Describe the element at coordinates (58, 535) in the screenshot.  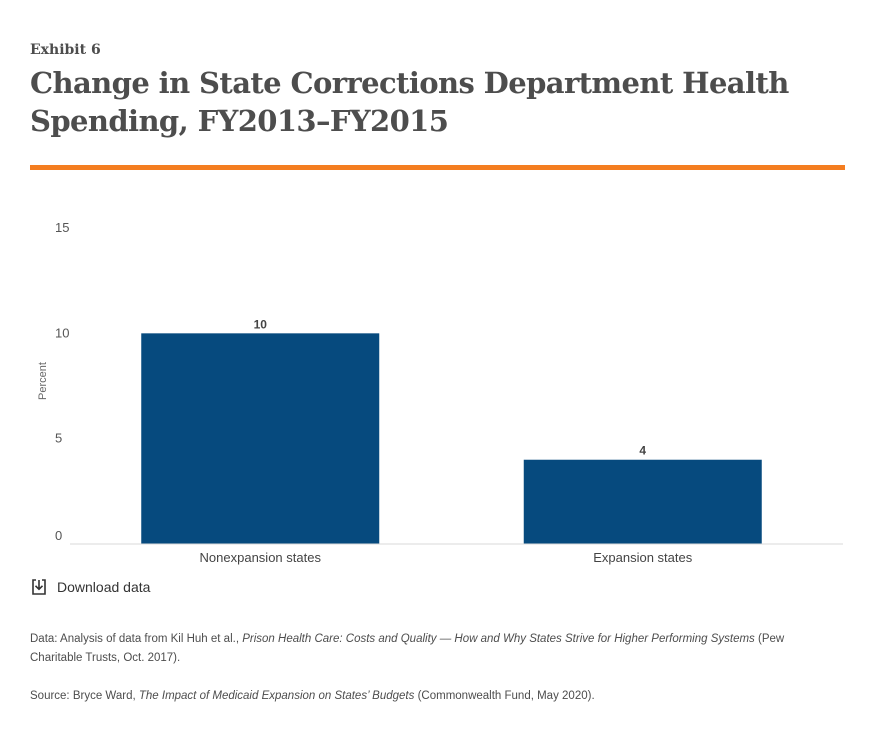
I see `y-tick-label: 0` at that location.